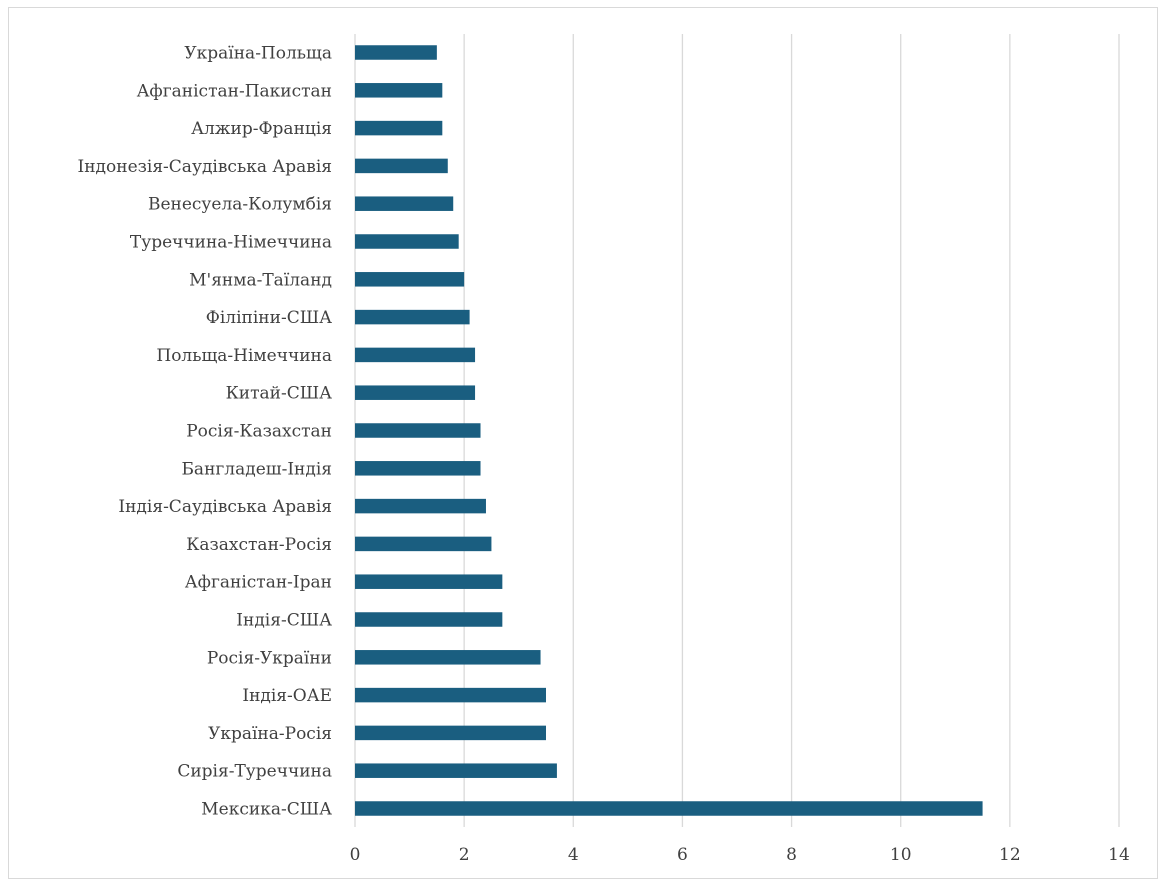 The height and width of the screenshot is (886, 1165). I want to click on category-label: Афганістан-Іран, so click(258, 583).